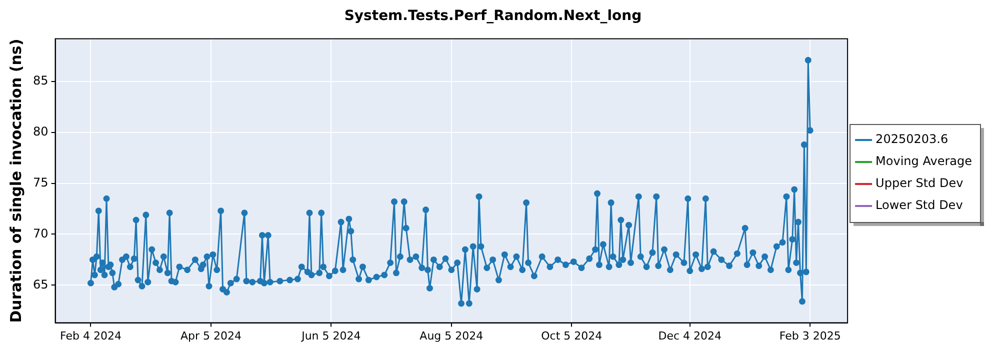 The image size is (1000, 350). Describe the element at coordinates (452, 335) in the screenshot. I see `x-tick-label: Aug 5 2024` at that location.